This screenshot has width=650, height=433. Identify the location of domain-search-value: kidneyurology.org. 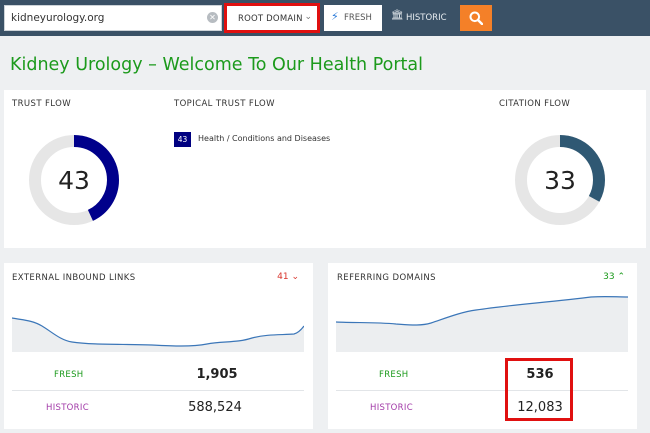
(58, 18).